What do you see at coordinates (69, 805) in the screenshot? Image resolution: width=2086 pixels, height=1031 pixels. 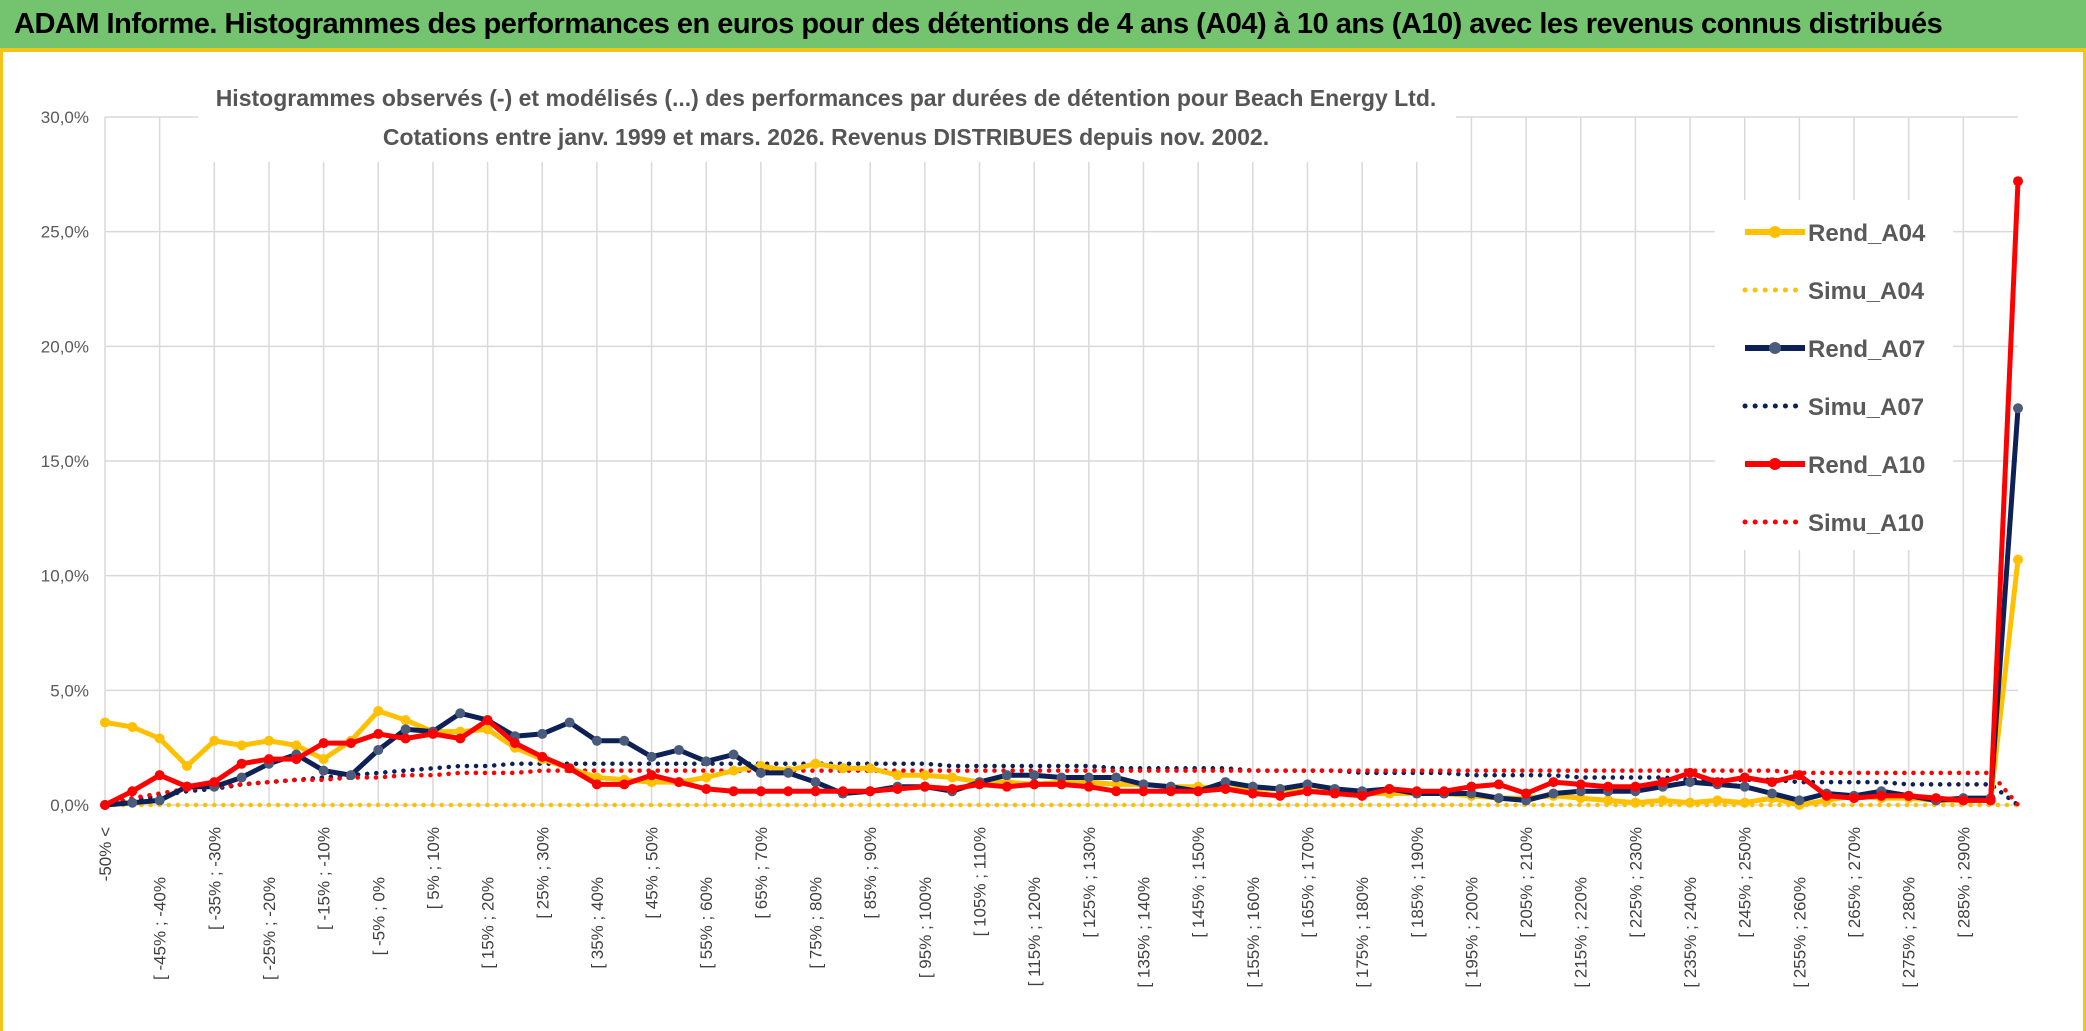 I see `y-tick-label: 0,0%` at bounding box center [69, 805].